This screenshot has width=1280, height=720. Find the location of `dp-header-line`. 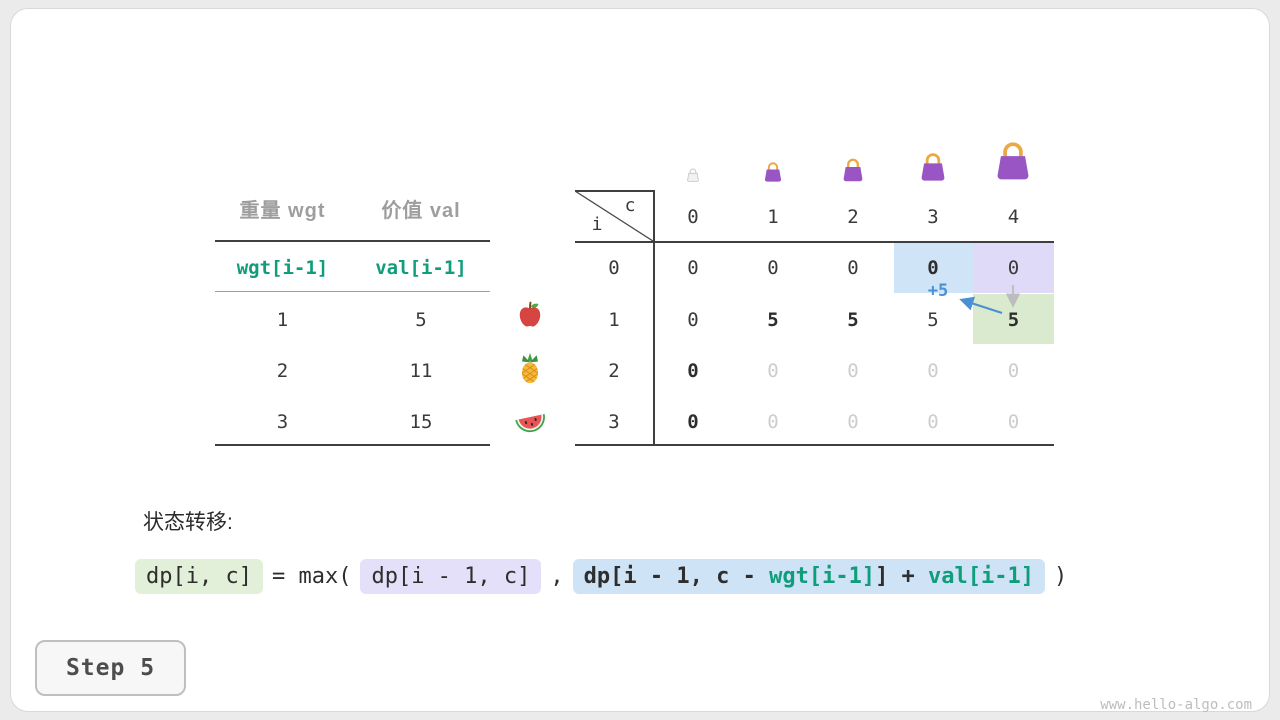

dp-header-line is located at coordinates (814, 242).